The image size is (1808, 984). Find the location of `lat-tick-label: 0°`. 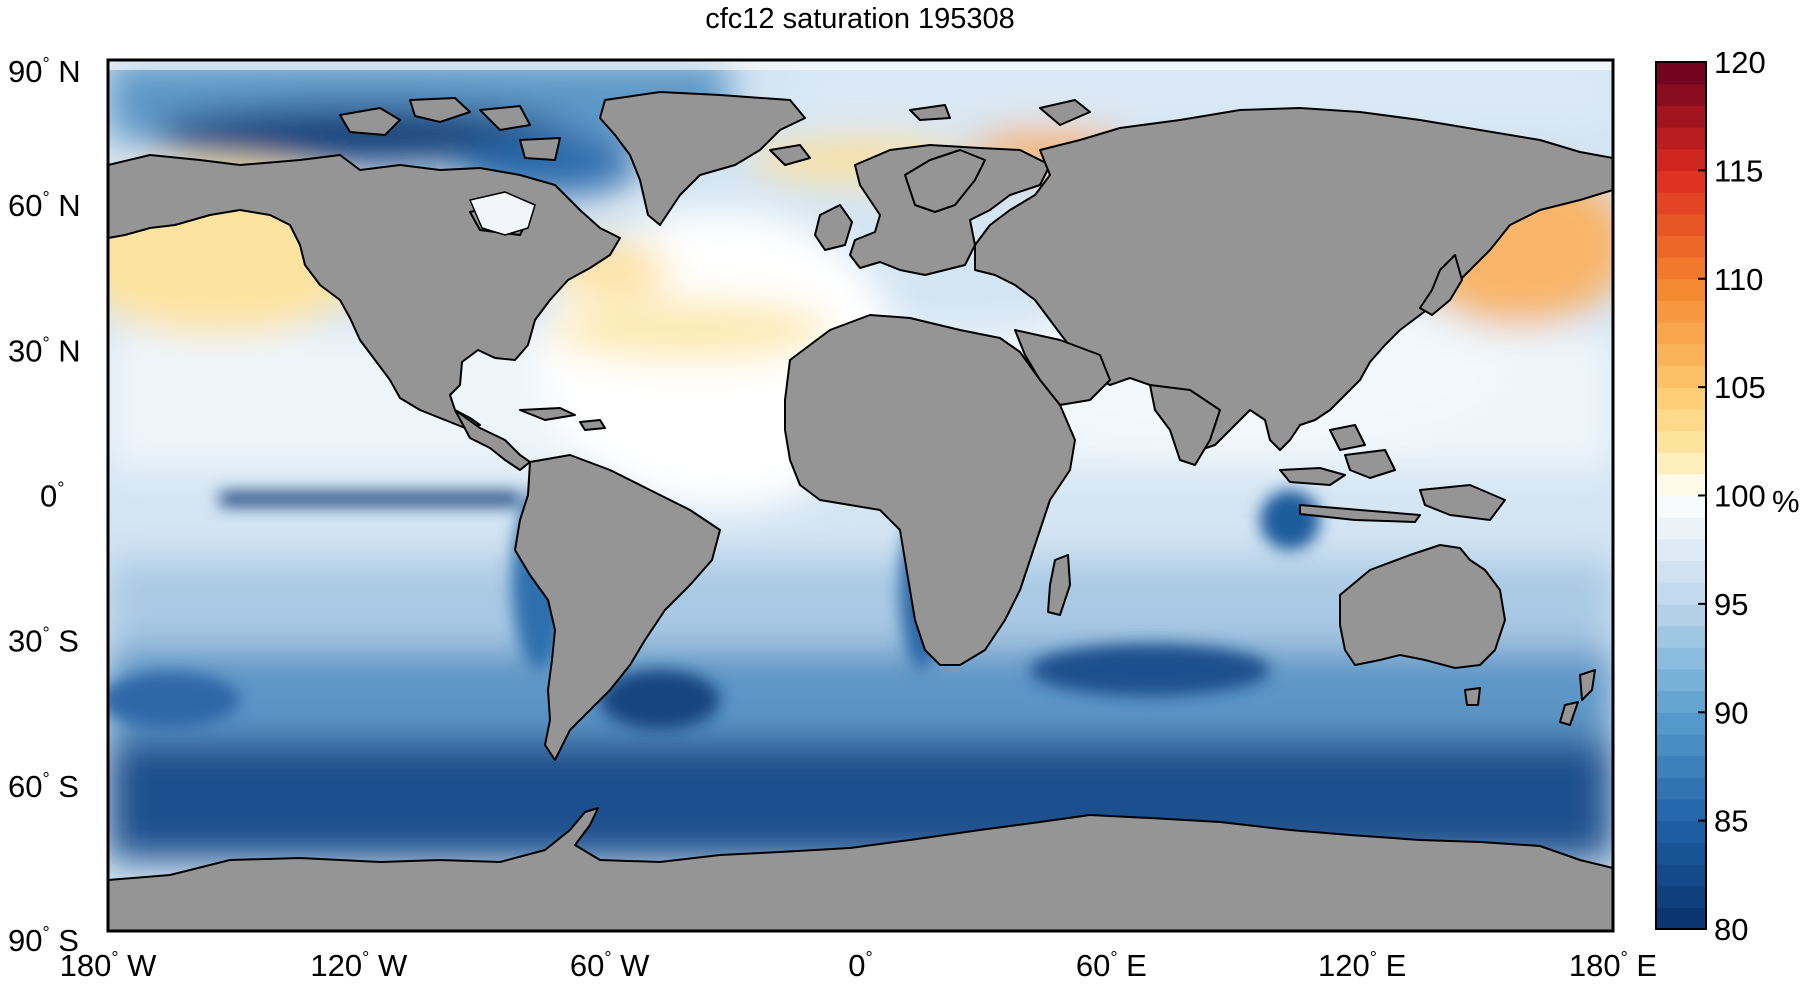

lat-tick-label: 0° is located at coordinates (52, 496).